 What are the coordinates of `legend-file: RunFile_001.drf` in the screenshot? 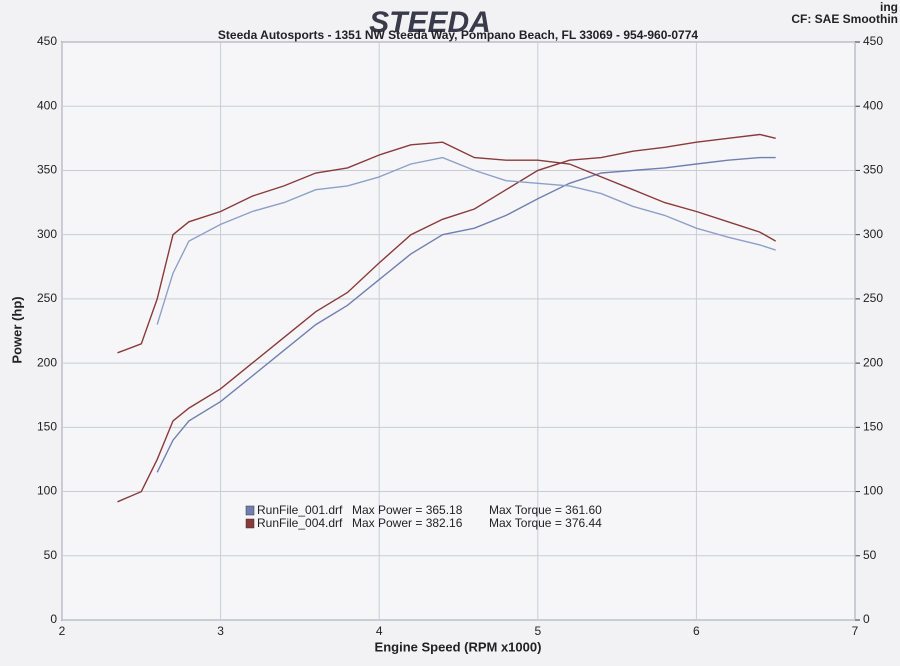 It's located at (300, 510).